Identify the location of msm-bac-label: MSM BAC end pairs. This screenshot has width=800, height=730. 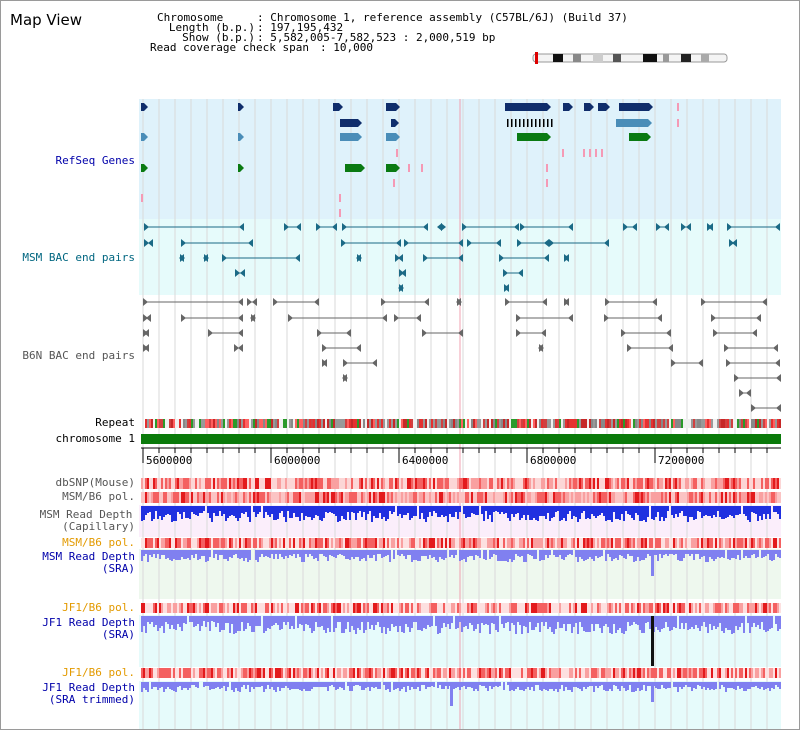
(78, 257).